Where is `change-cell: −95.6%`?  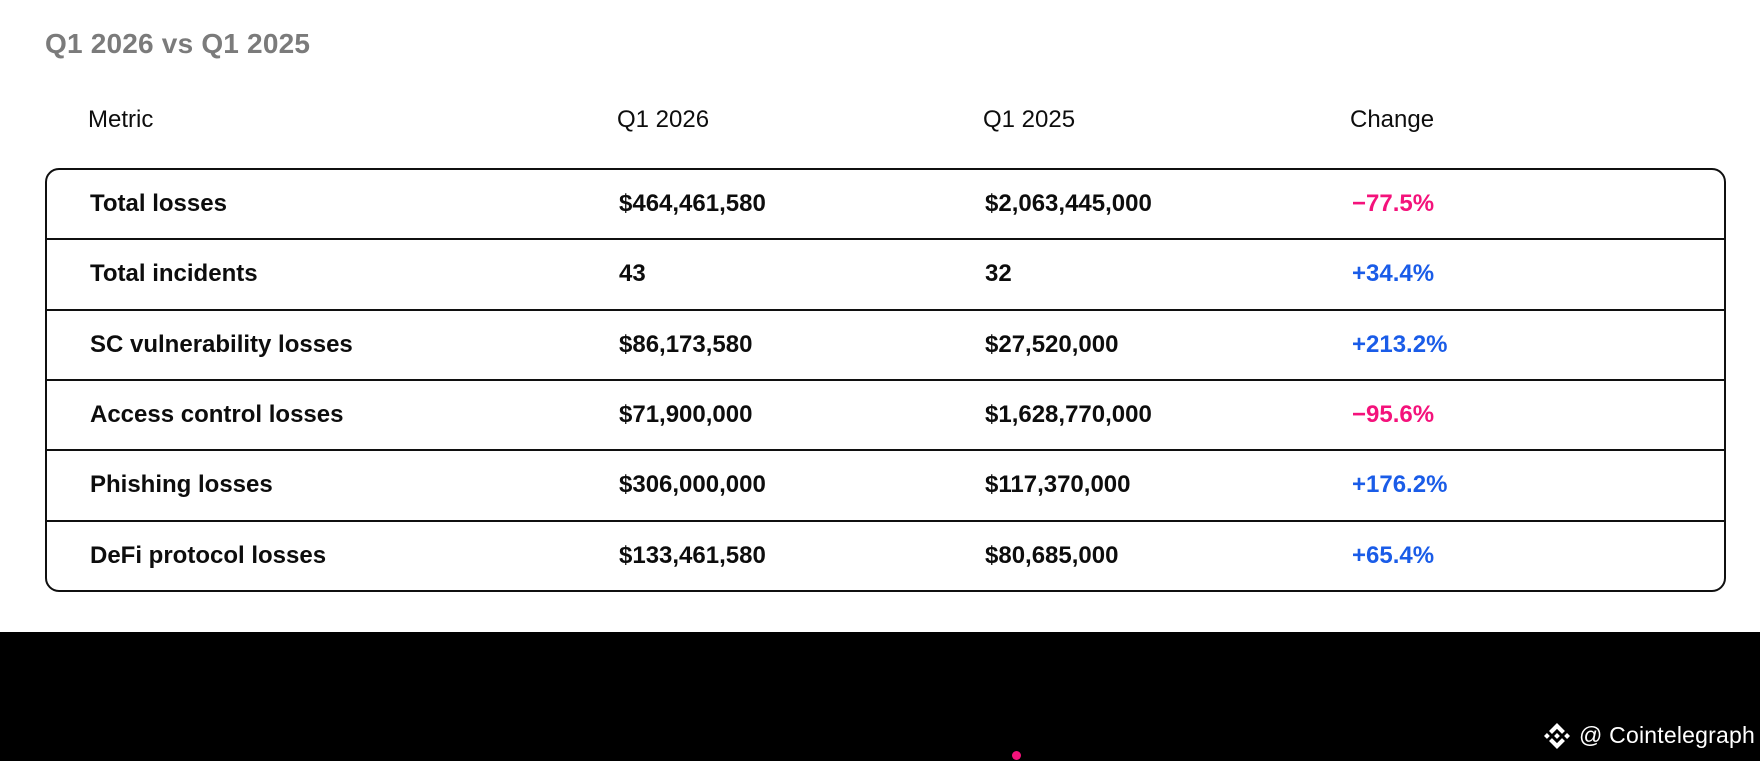
change-cell: −95.6% is located at coordinates (1393, 415).